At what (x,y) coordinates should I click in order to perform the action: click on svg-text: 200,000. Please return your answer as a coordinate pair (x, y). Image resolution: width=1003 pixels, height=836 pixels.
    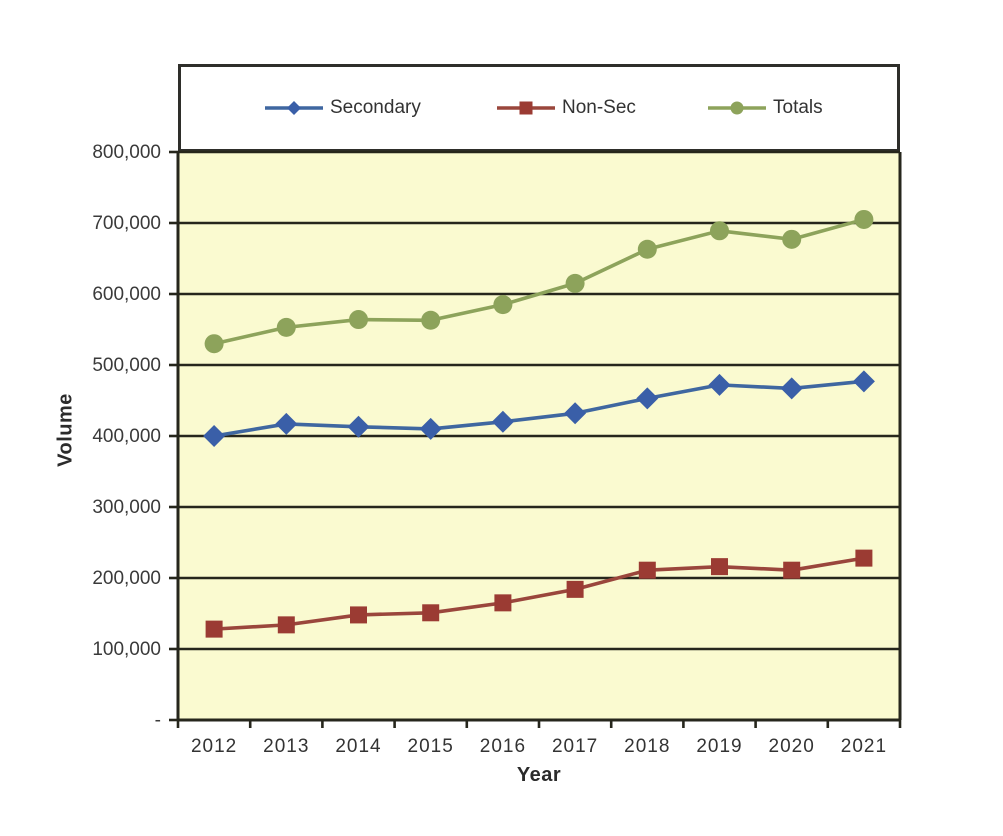
    Looking at the image, I should click on (126, 578).